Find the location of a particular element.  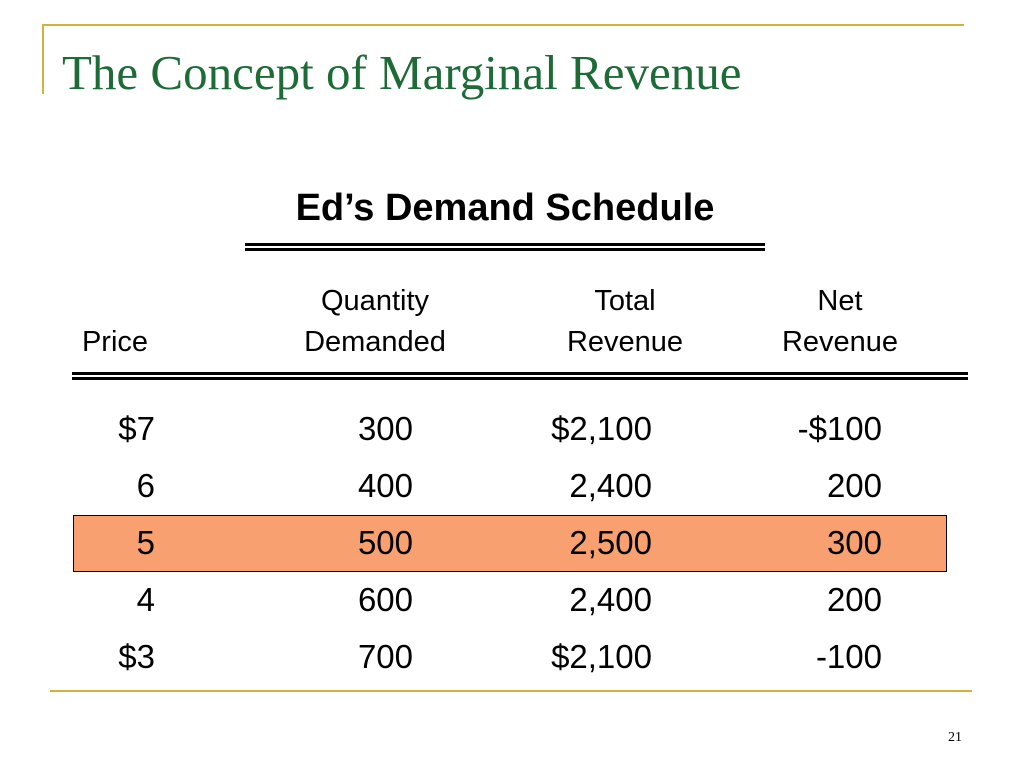

column-header-net-revenue: Net Revenue is located at coordinates (840, 322).